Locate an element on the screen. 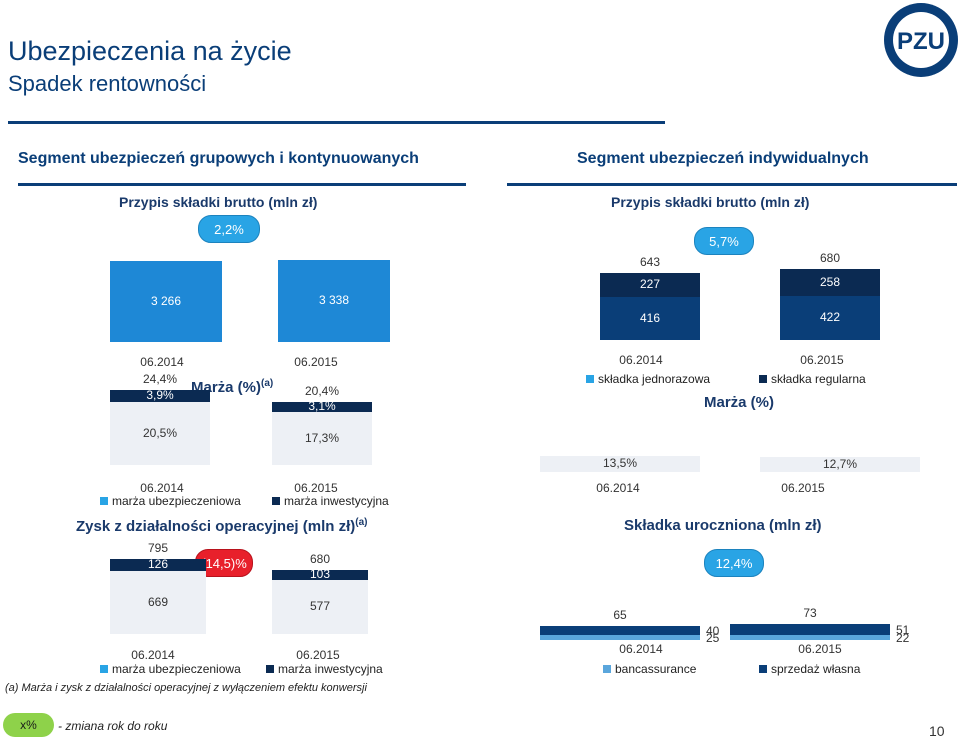 The image size is (960, 739). lm-total-1: 24,4% is located at coordinates (160, 379).